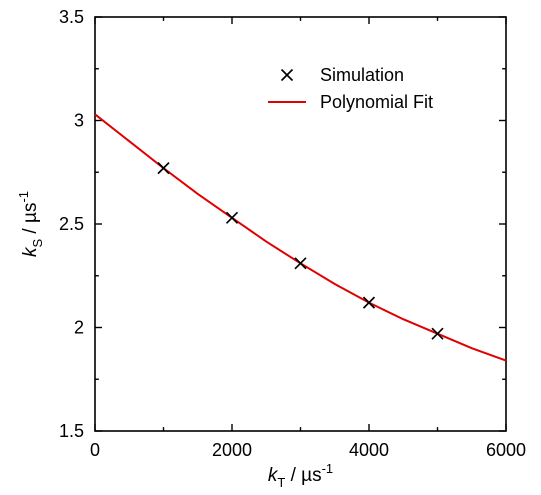 The height and width of the screenshot is (495, 541). What do you see at coordinates (376, 102) in the screenshot?
I see `legend-label: Polynomial Fit` at bounding box center [376, 102].